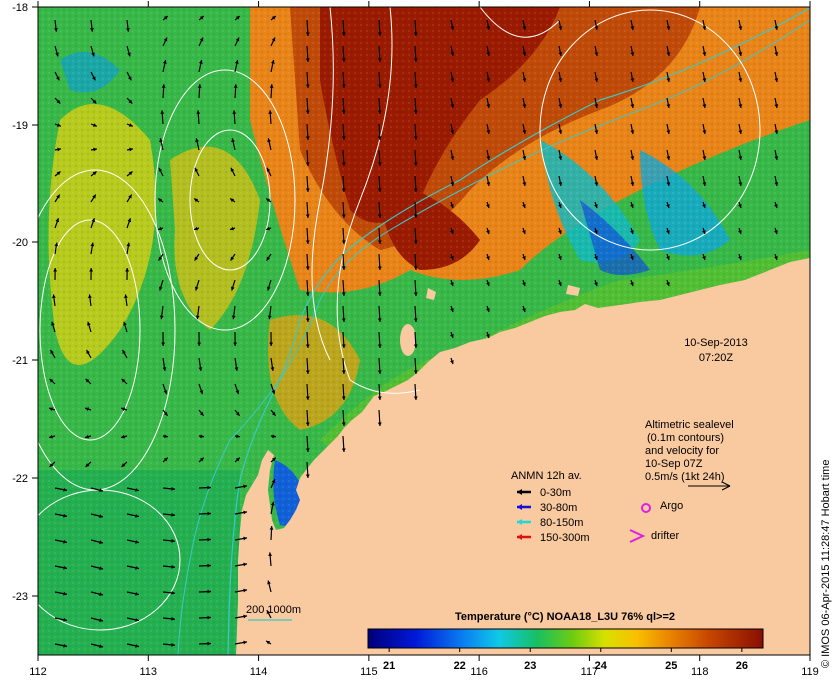 This screenshot has width=840, height=680. I want to click on timestamp-date: 10-Sep-2013, so click(716, 343).